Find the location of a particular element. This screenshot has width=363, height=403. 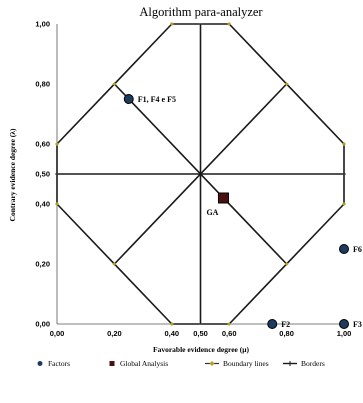

factor-label: F6 is located at coordinates (357, 249).